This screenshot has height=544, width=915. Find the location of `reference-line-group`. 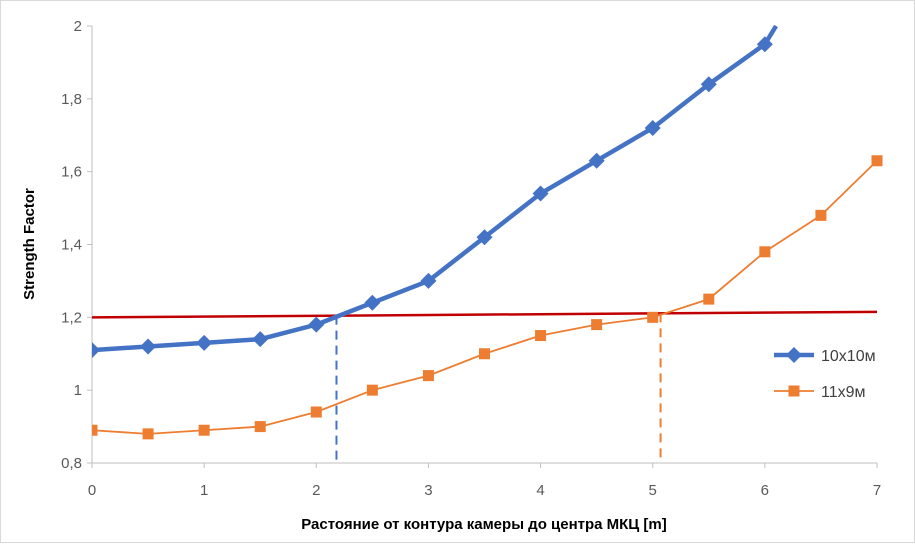

reference-line-group is located at coordinates (484, 314).